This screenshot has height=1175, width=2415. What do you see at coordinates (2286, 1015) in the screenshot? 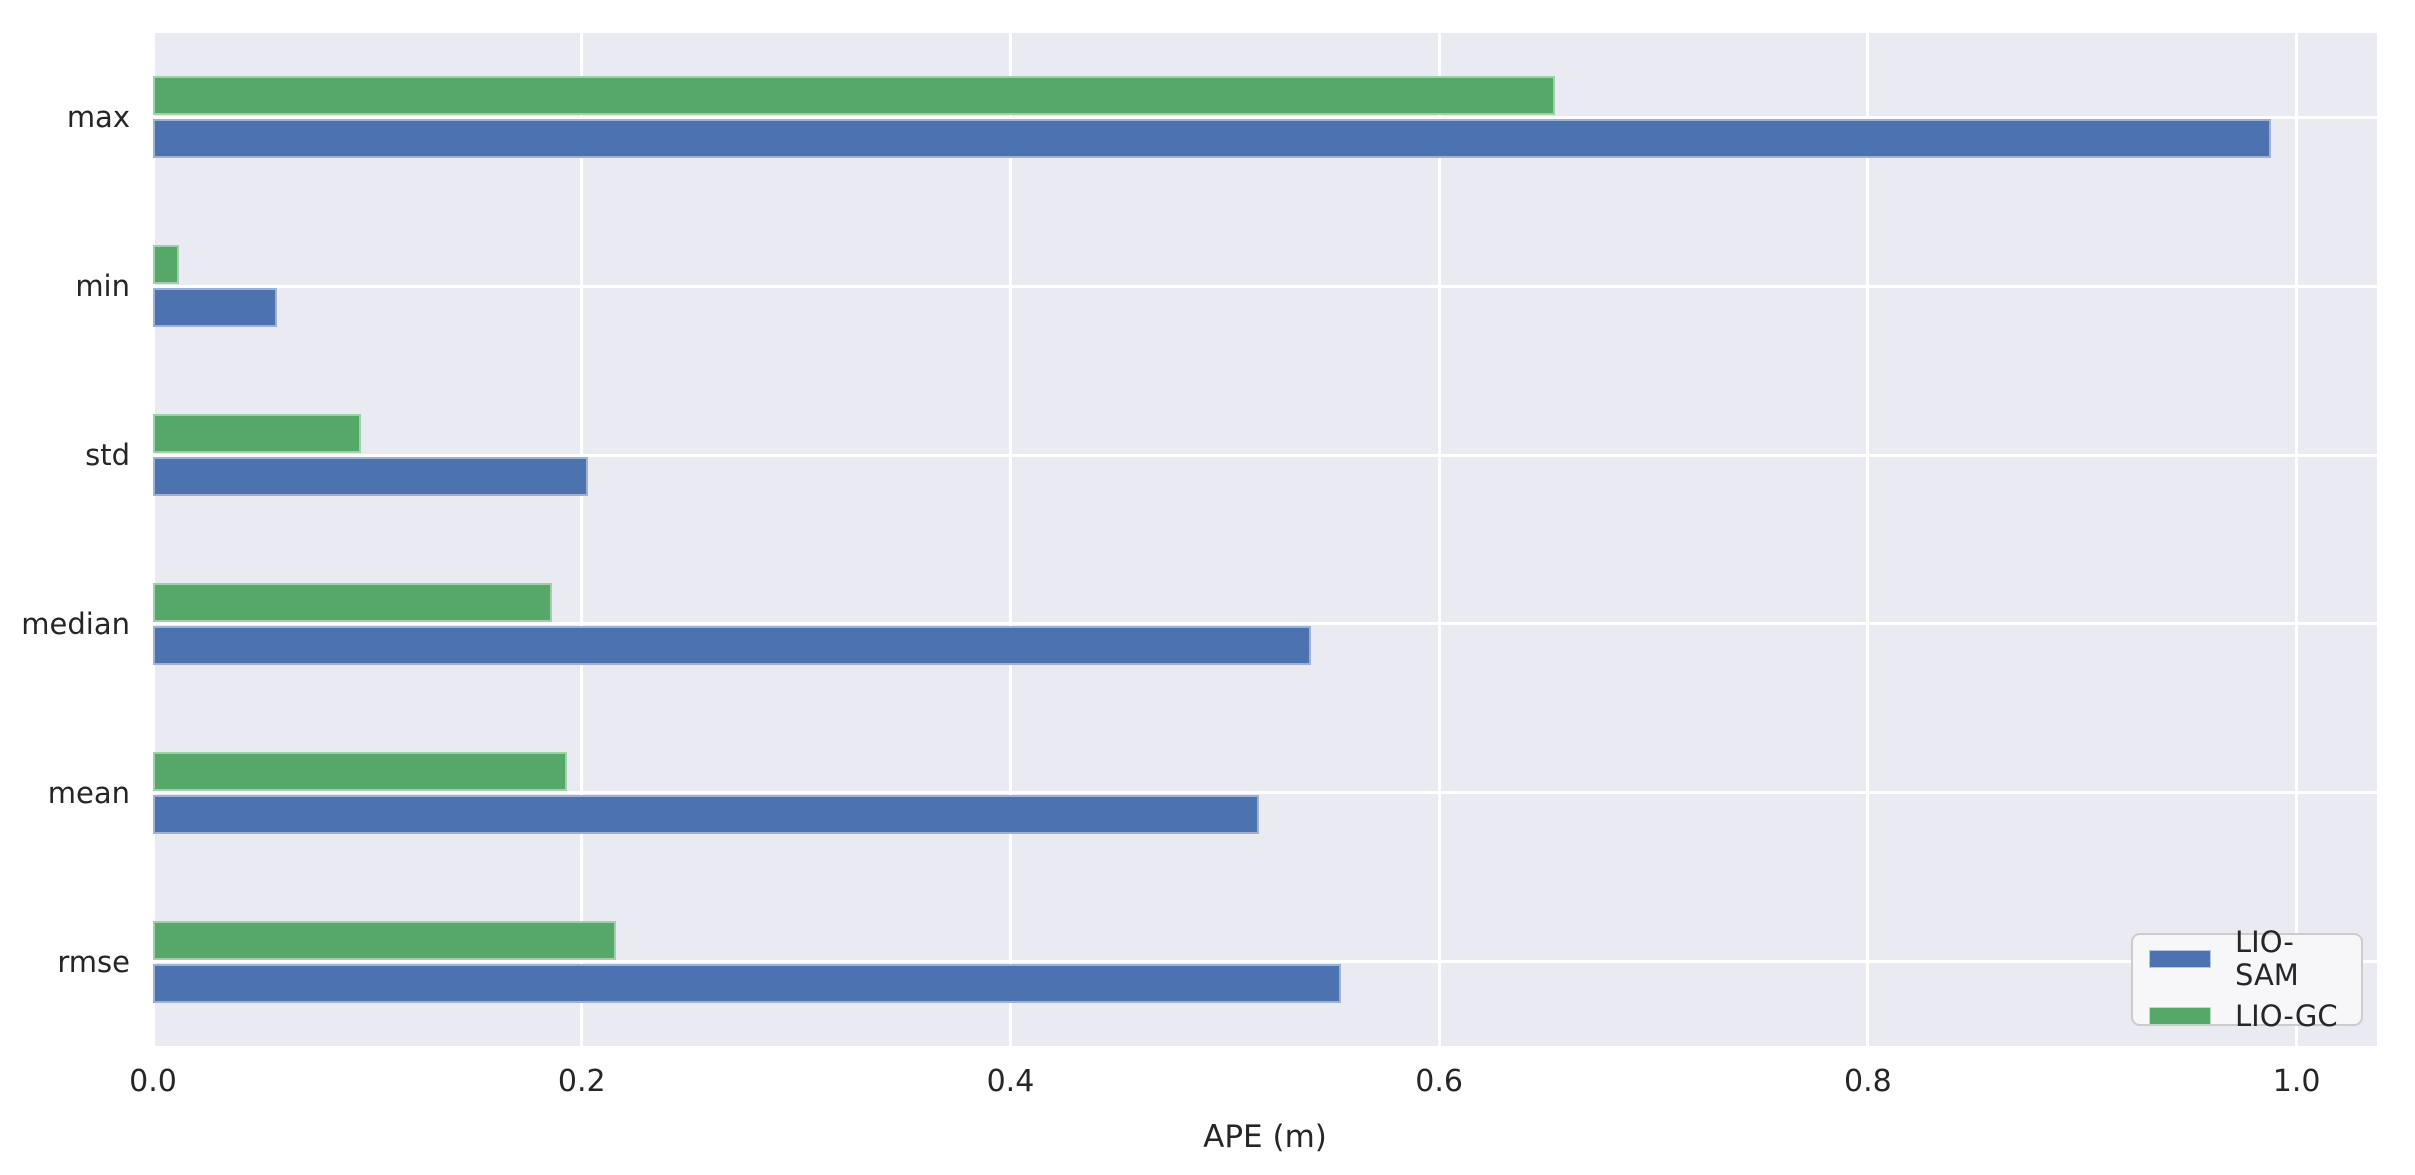
I see `legend-label-lio-gc: LIO-GC` at bounding box center [2286, 1015].